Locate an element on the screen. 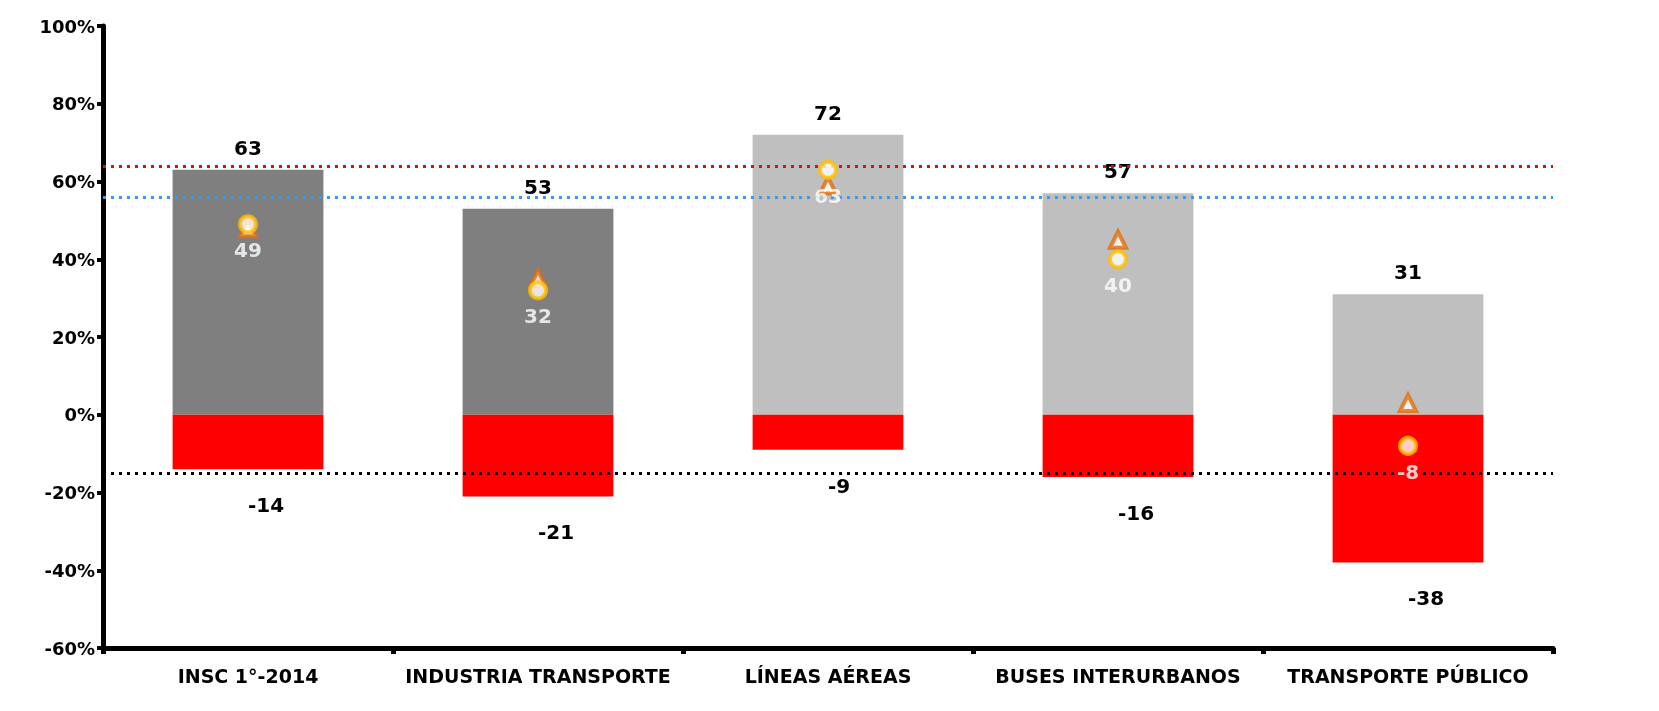  data-label: -9 is located at coordinates (839, 485).